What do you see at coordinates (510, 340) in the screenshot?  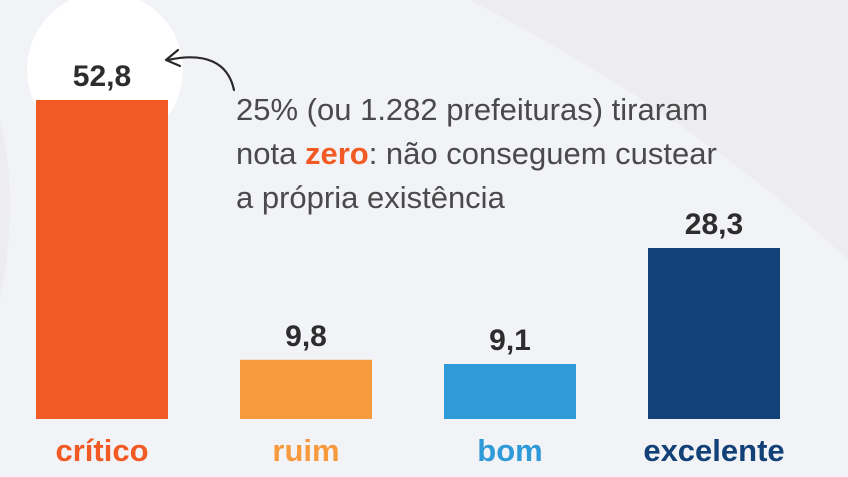 I see `value-label-3: 9,1` at bounding box center [510, 340].